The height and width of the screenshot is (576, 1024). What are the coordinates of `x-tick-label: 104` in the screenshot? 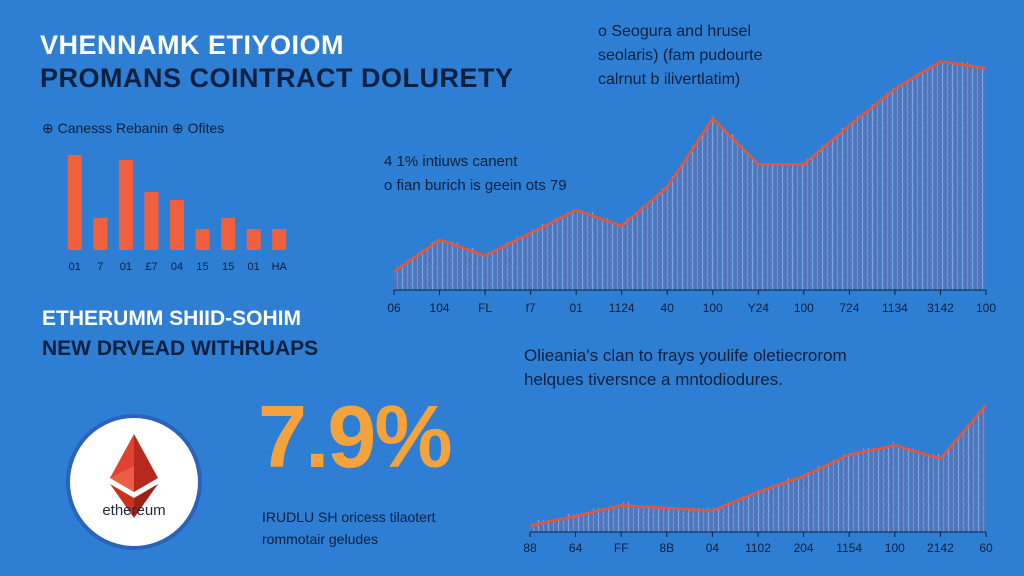 It's located at (440, 308).